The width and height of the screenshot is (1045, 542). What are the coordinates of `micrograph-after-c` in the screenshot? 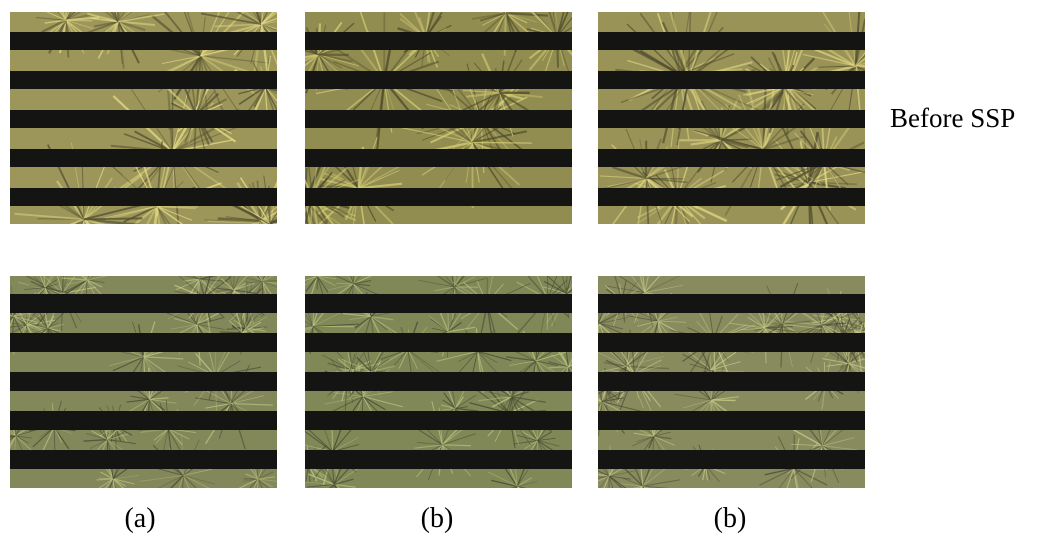 It's located at (731, 382).